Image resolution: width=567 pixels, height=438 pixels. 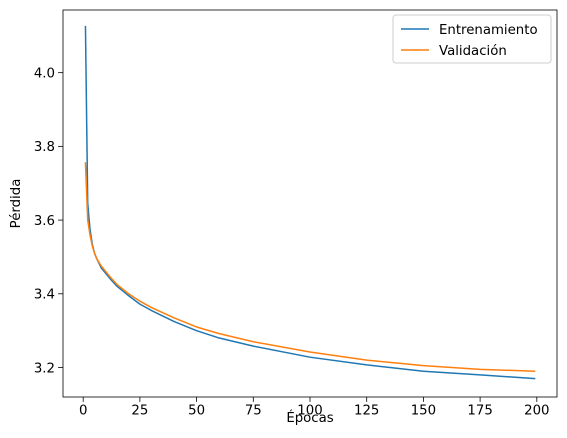 I want to click on x-tick-label: 175, so click(x=479, y=411).